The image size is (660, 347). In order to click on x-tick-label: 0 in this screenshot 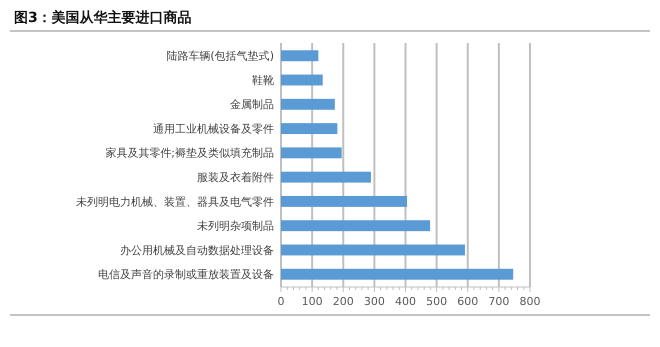, I will do `click(281, 301)`.